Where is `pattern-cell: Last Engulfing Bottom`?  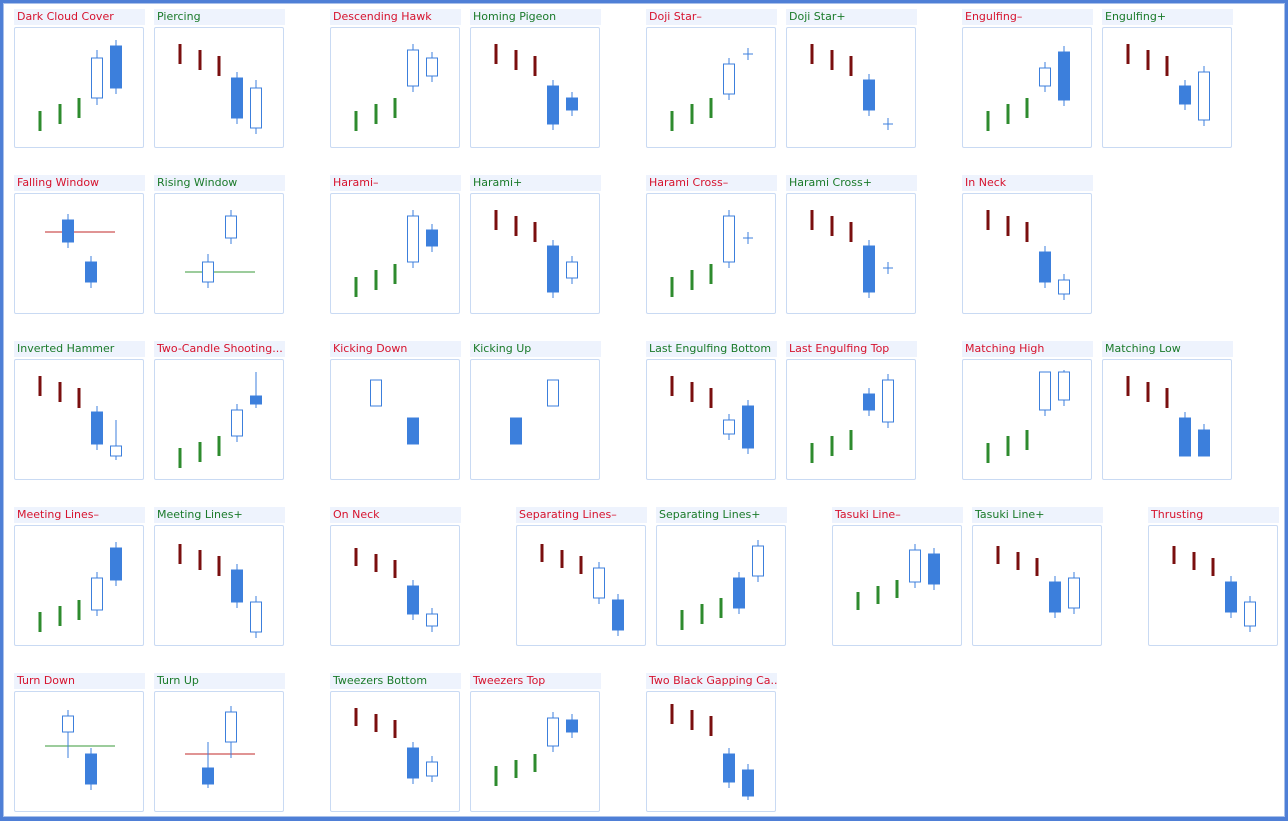 pattern-cell: Last Engulfing Bottom is located at coordinates (711, 411).